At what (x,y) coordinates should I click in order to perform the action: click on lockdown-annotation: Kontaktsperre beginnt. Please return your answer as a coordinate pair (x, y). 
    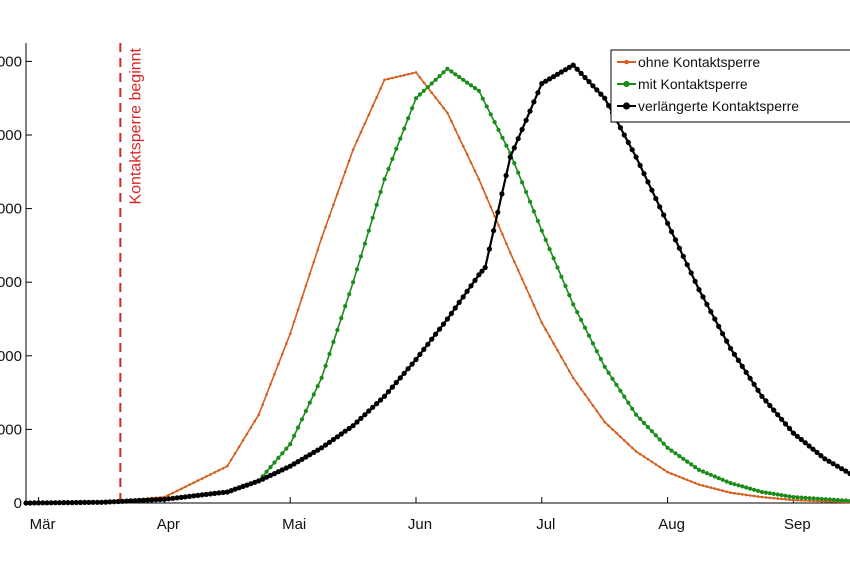
    Looking at the image, I should click on (131, 273).